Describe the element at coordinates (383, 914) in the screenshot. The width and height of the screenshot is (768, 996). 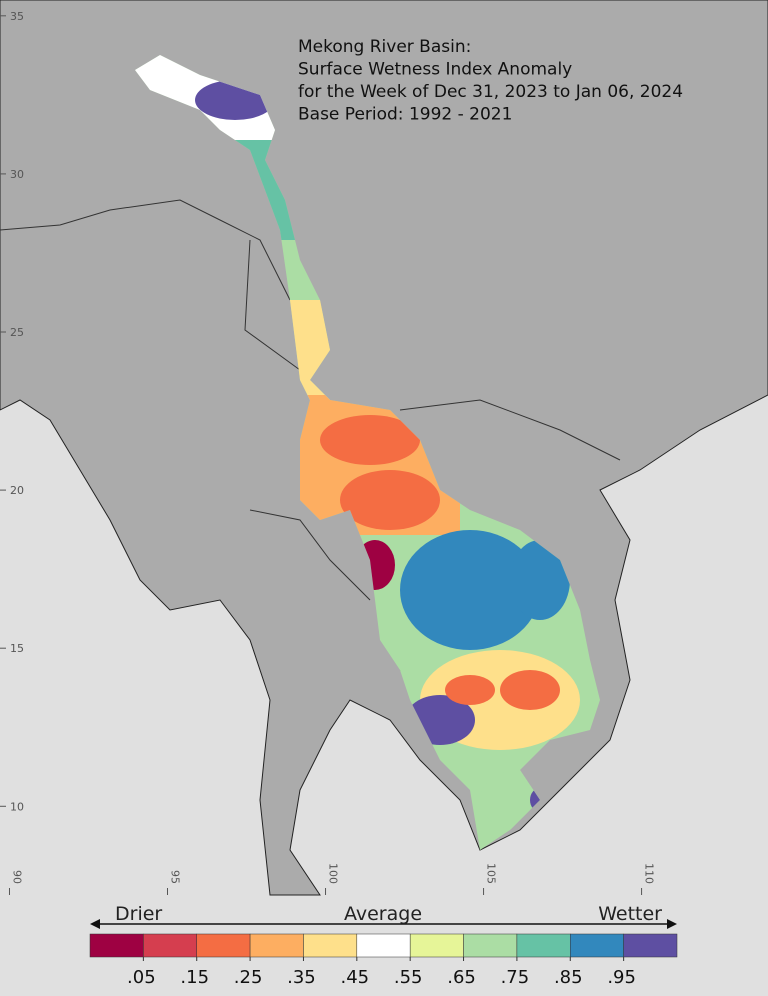
I see `legend-average: Average` at that location.